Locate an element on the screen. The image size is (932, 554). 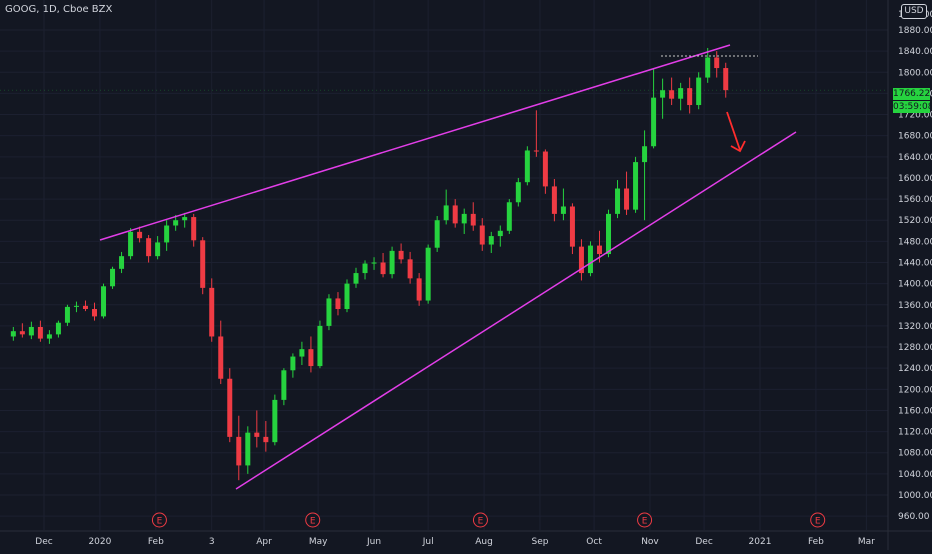
x-tick-label: Mar is located at coordinates (866, 542).